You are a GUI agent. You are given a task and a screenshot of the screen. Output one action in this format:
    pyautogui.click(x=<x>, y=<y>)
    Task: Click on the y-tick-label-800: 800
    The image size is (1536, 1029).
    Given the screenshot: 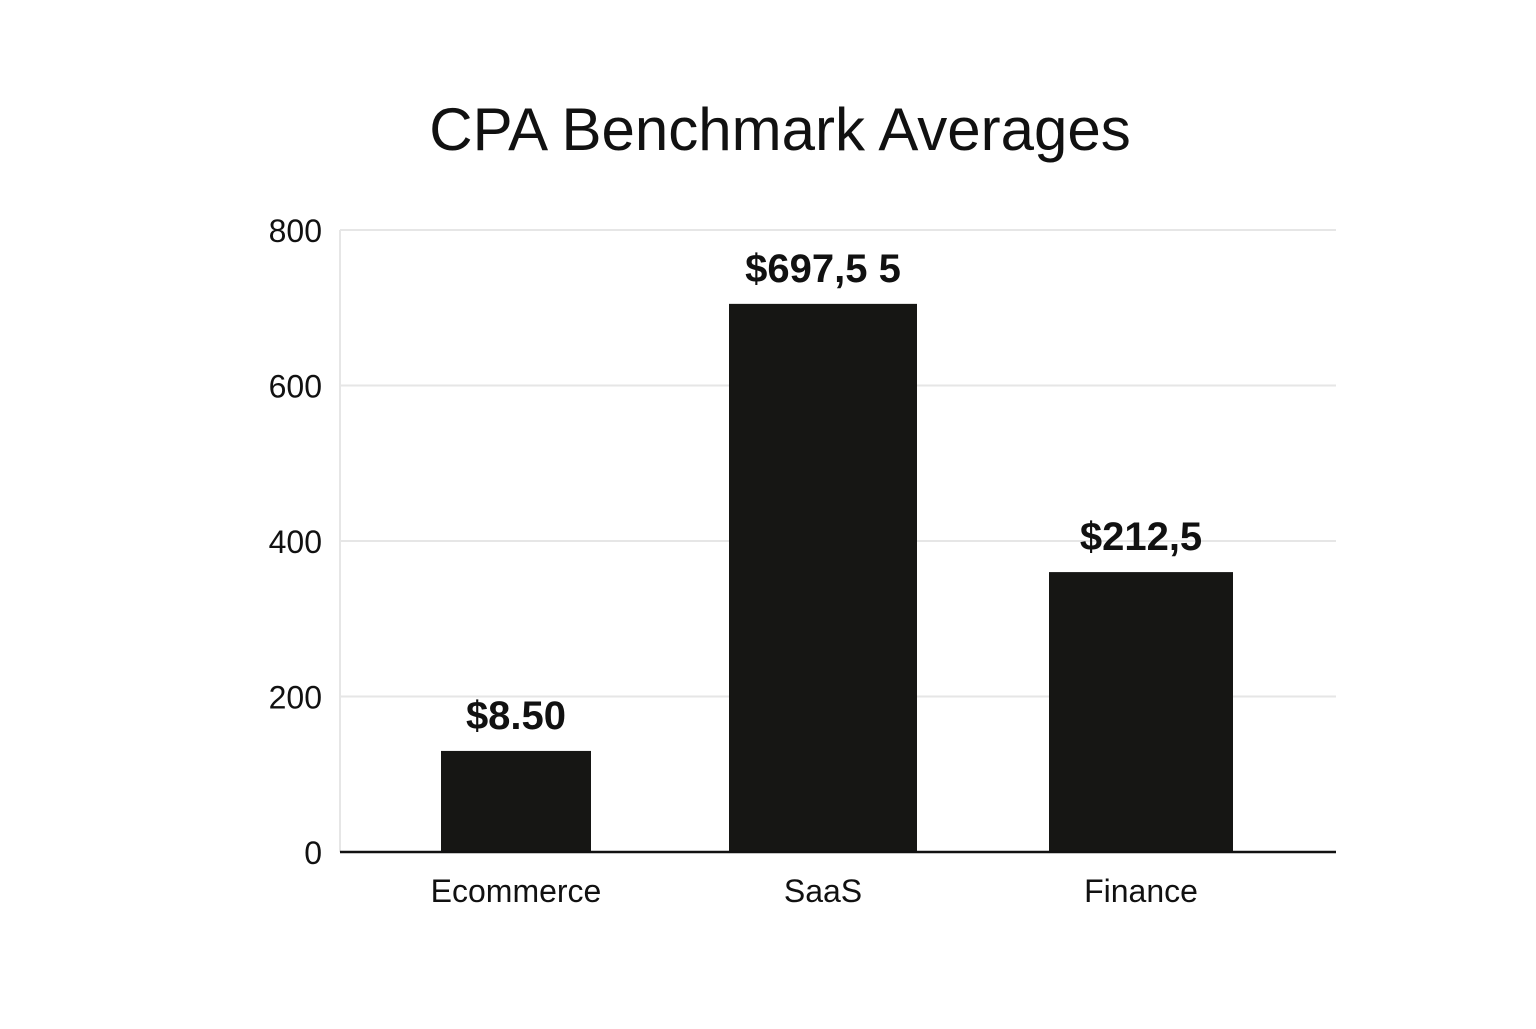 What is the action you would take?
    pyautogui.click(x=295, y=231)
    